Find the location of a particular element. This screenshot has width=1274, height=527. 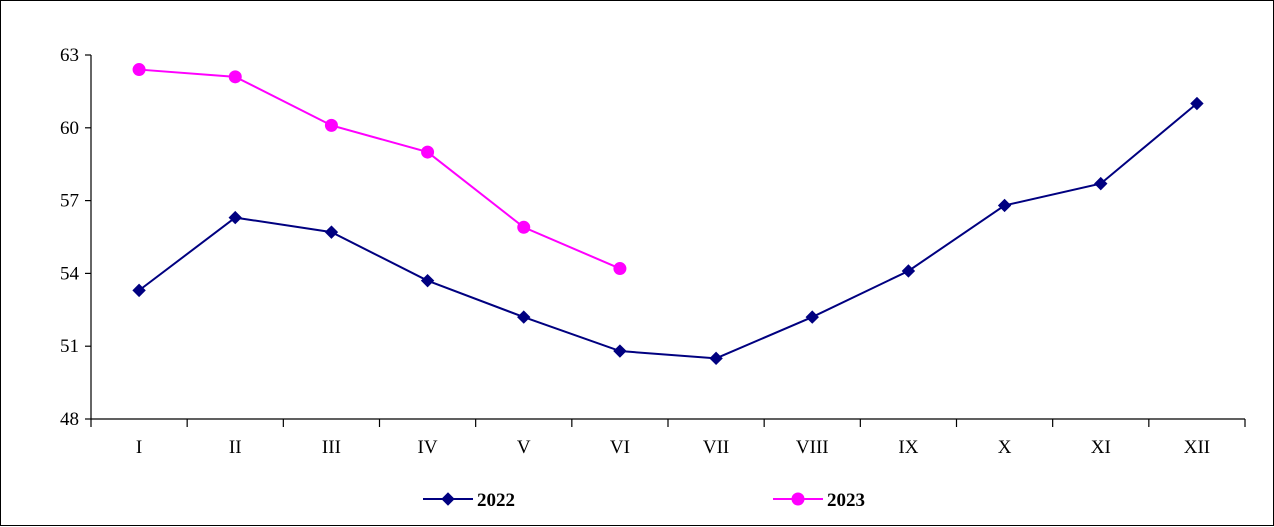

x-tick-label: II is located at coordinates (235, 447).